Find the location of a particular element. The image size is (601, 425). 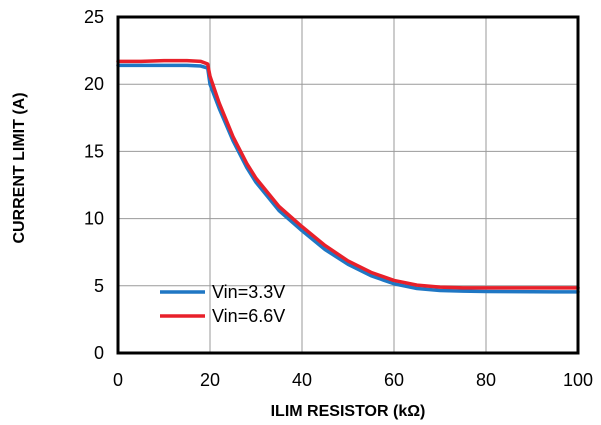

y-tick-label: 25 is located at coordinates (94, 17).